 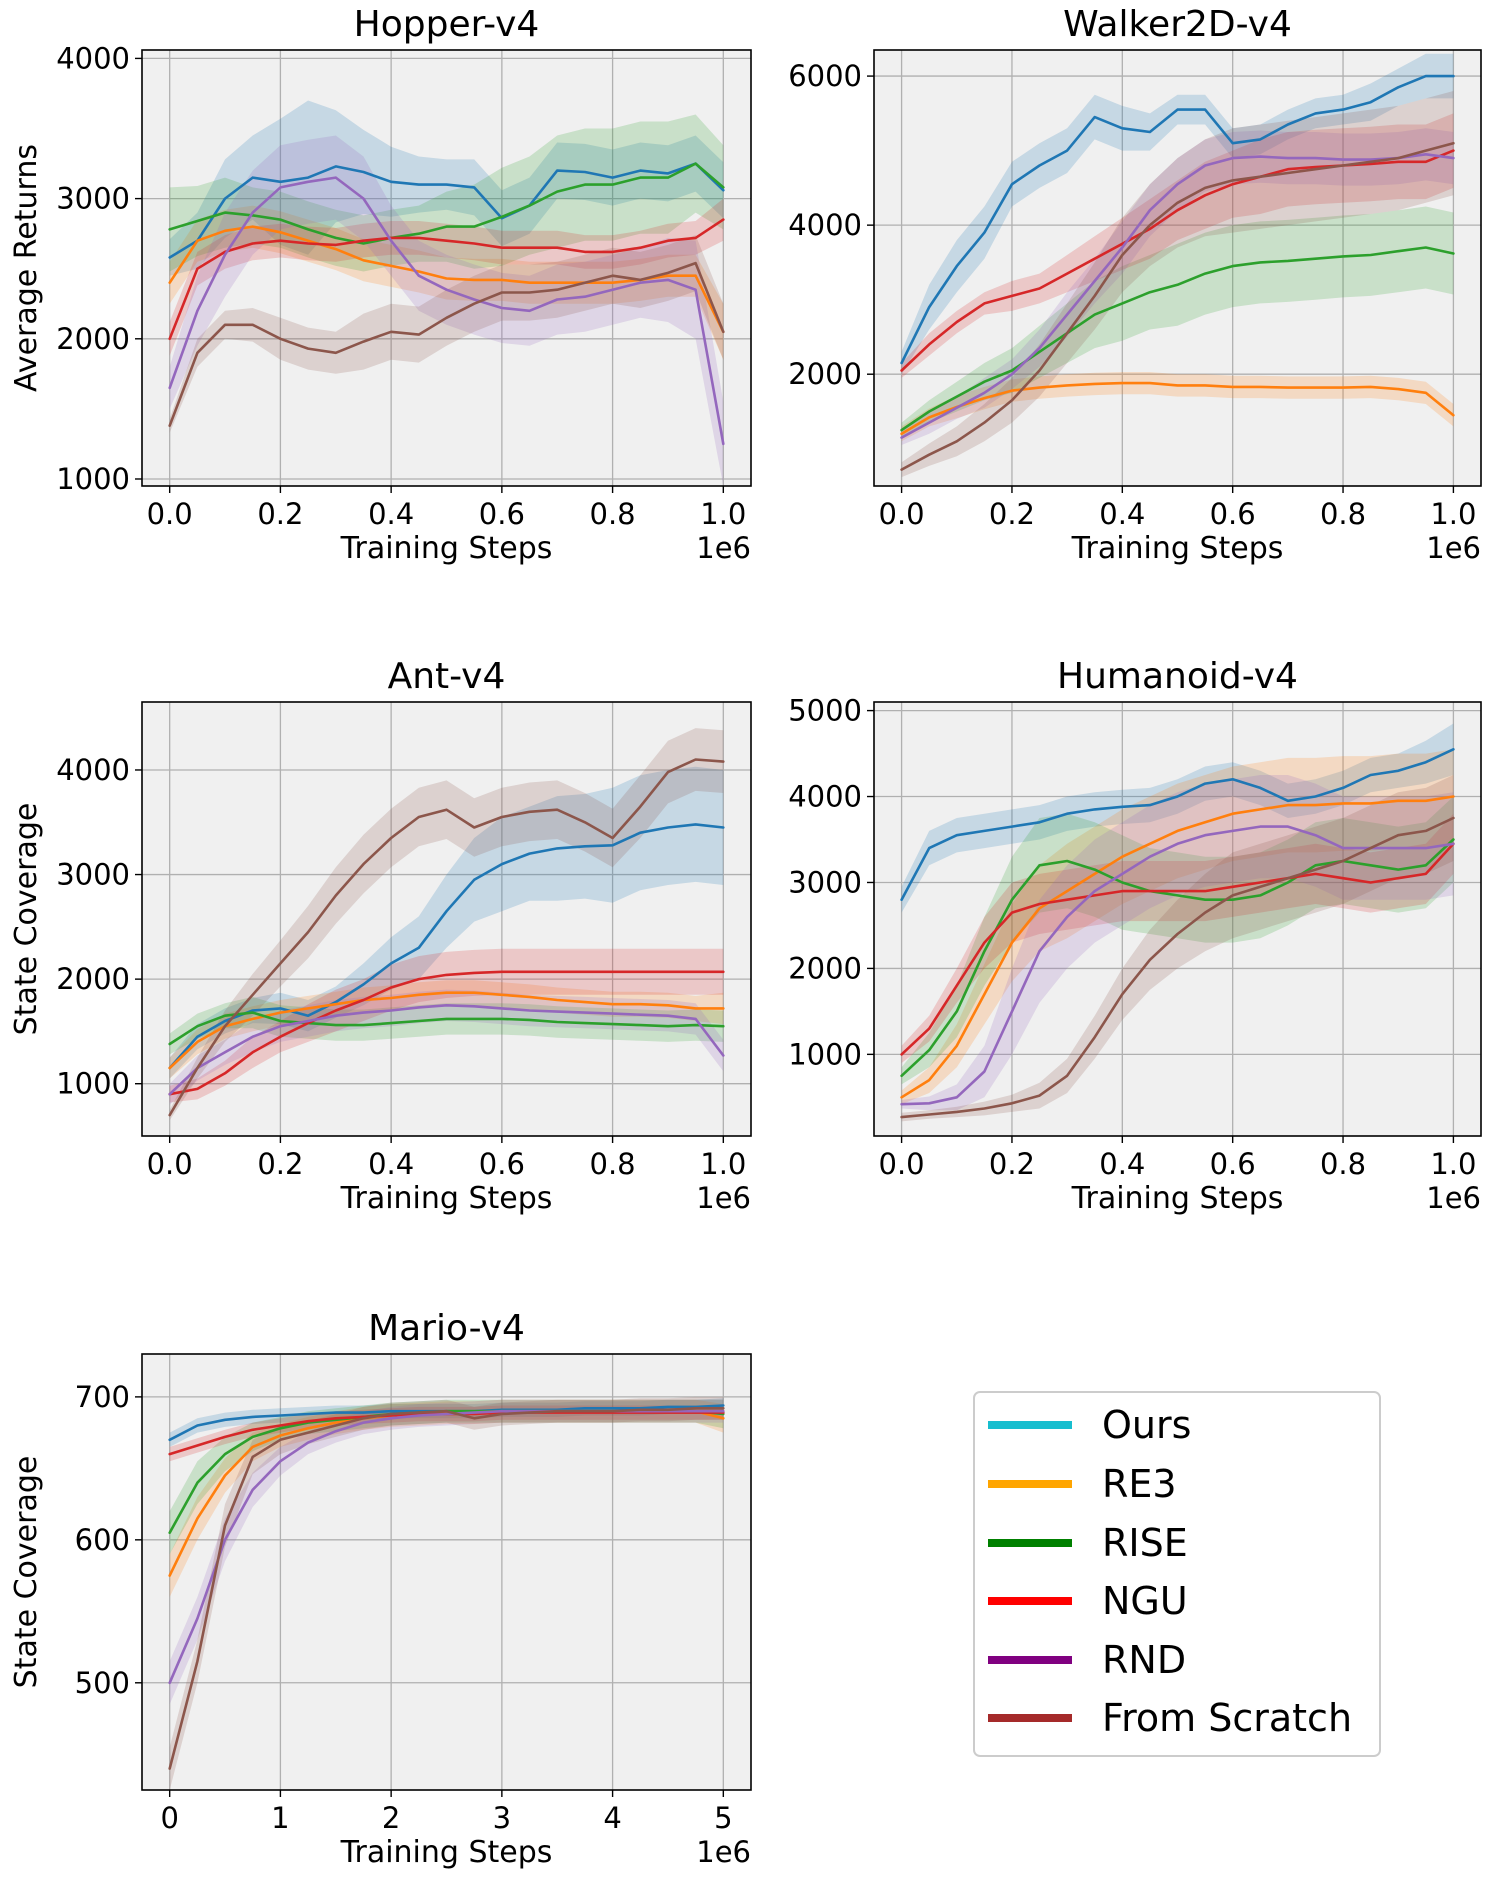 What do you see at coordinates (1227, 1718) in the screenshot?
I see `legend-label-from-scratch: From Scratch` at bounding box center [1227, 1718].